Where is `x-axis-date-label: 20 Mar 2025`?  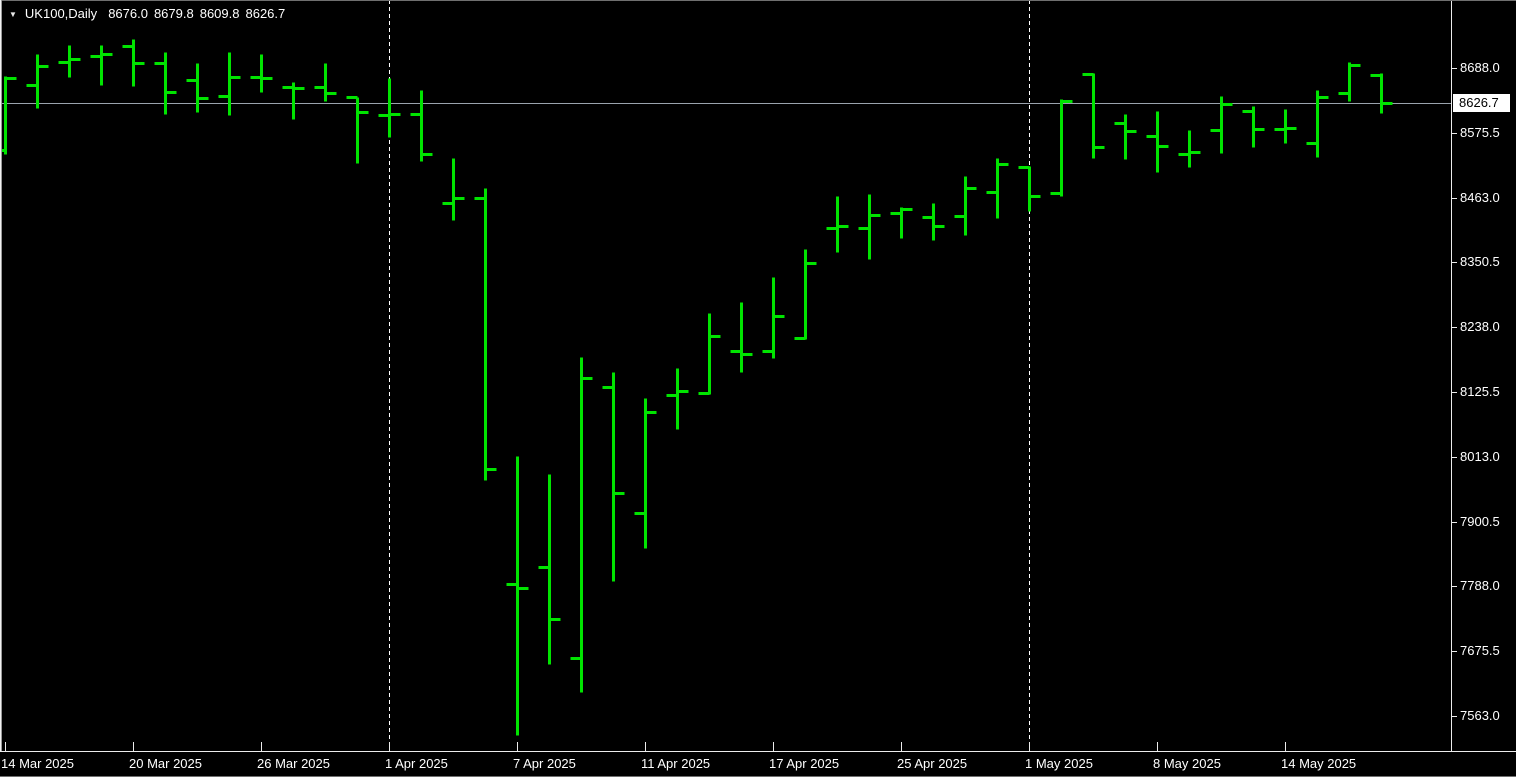
x-axis-date-label: 20 Mar 2025 is located at coordinates (165, 763).